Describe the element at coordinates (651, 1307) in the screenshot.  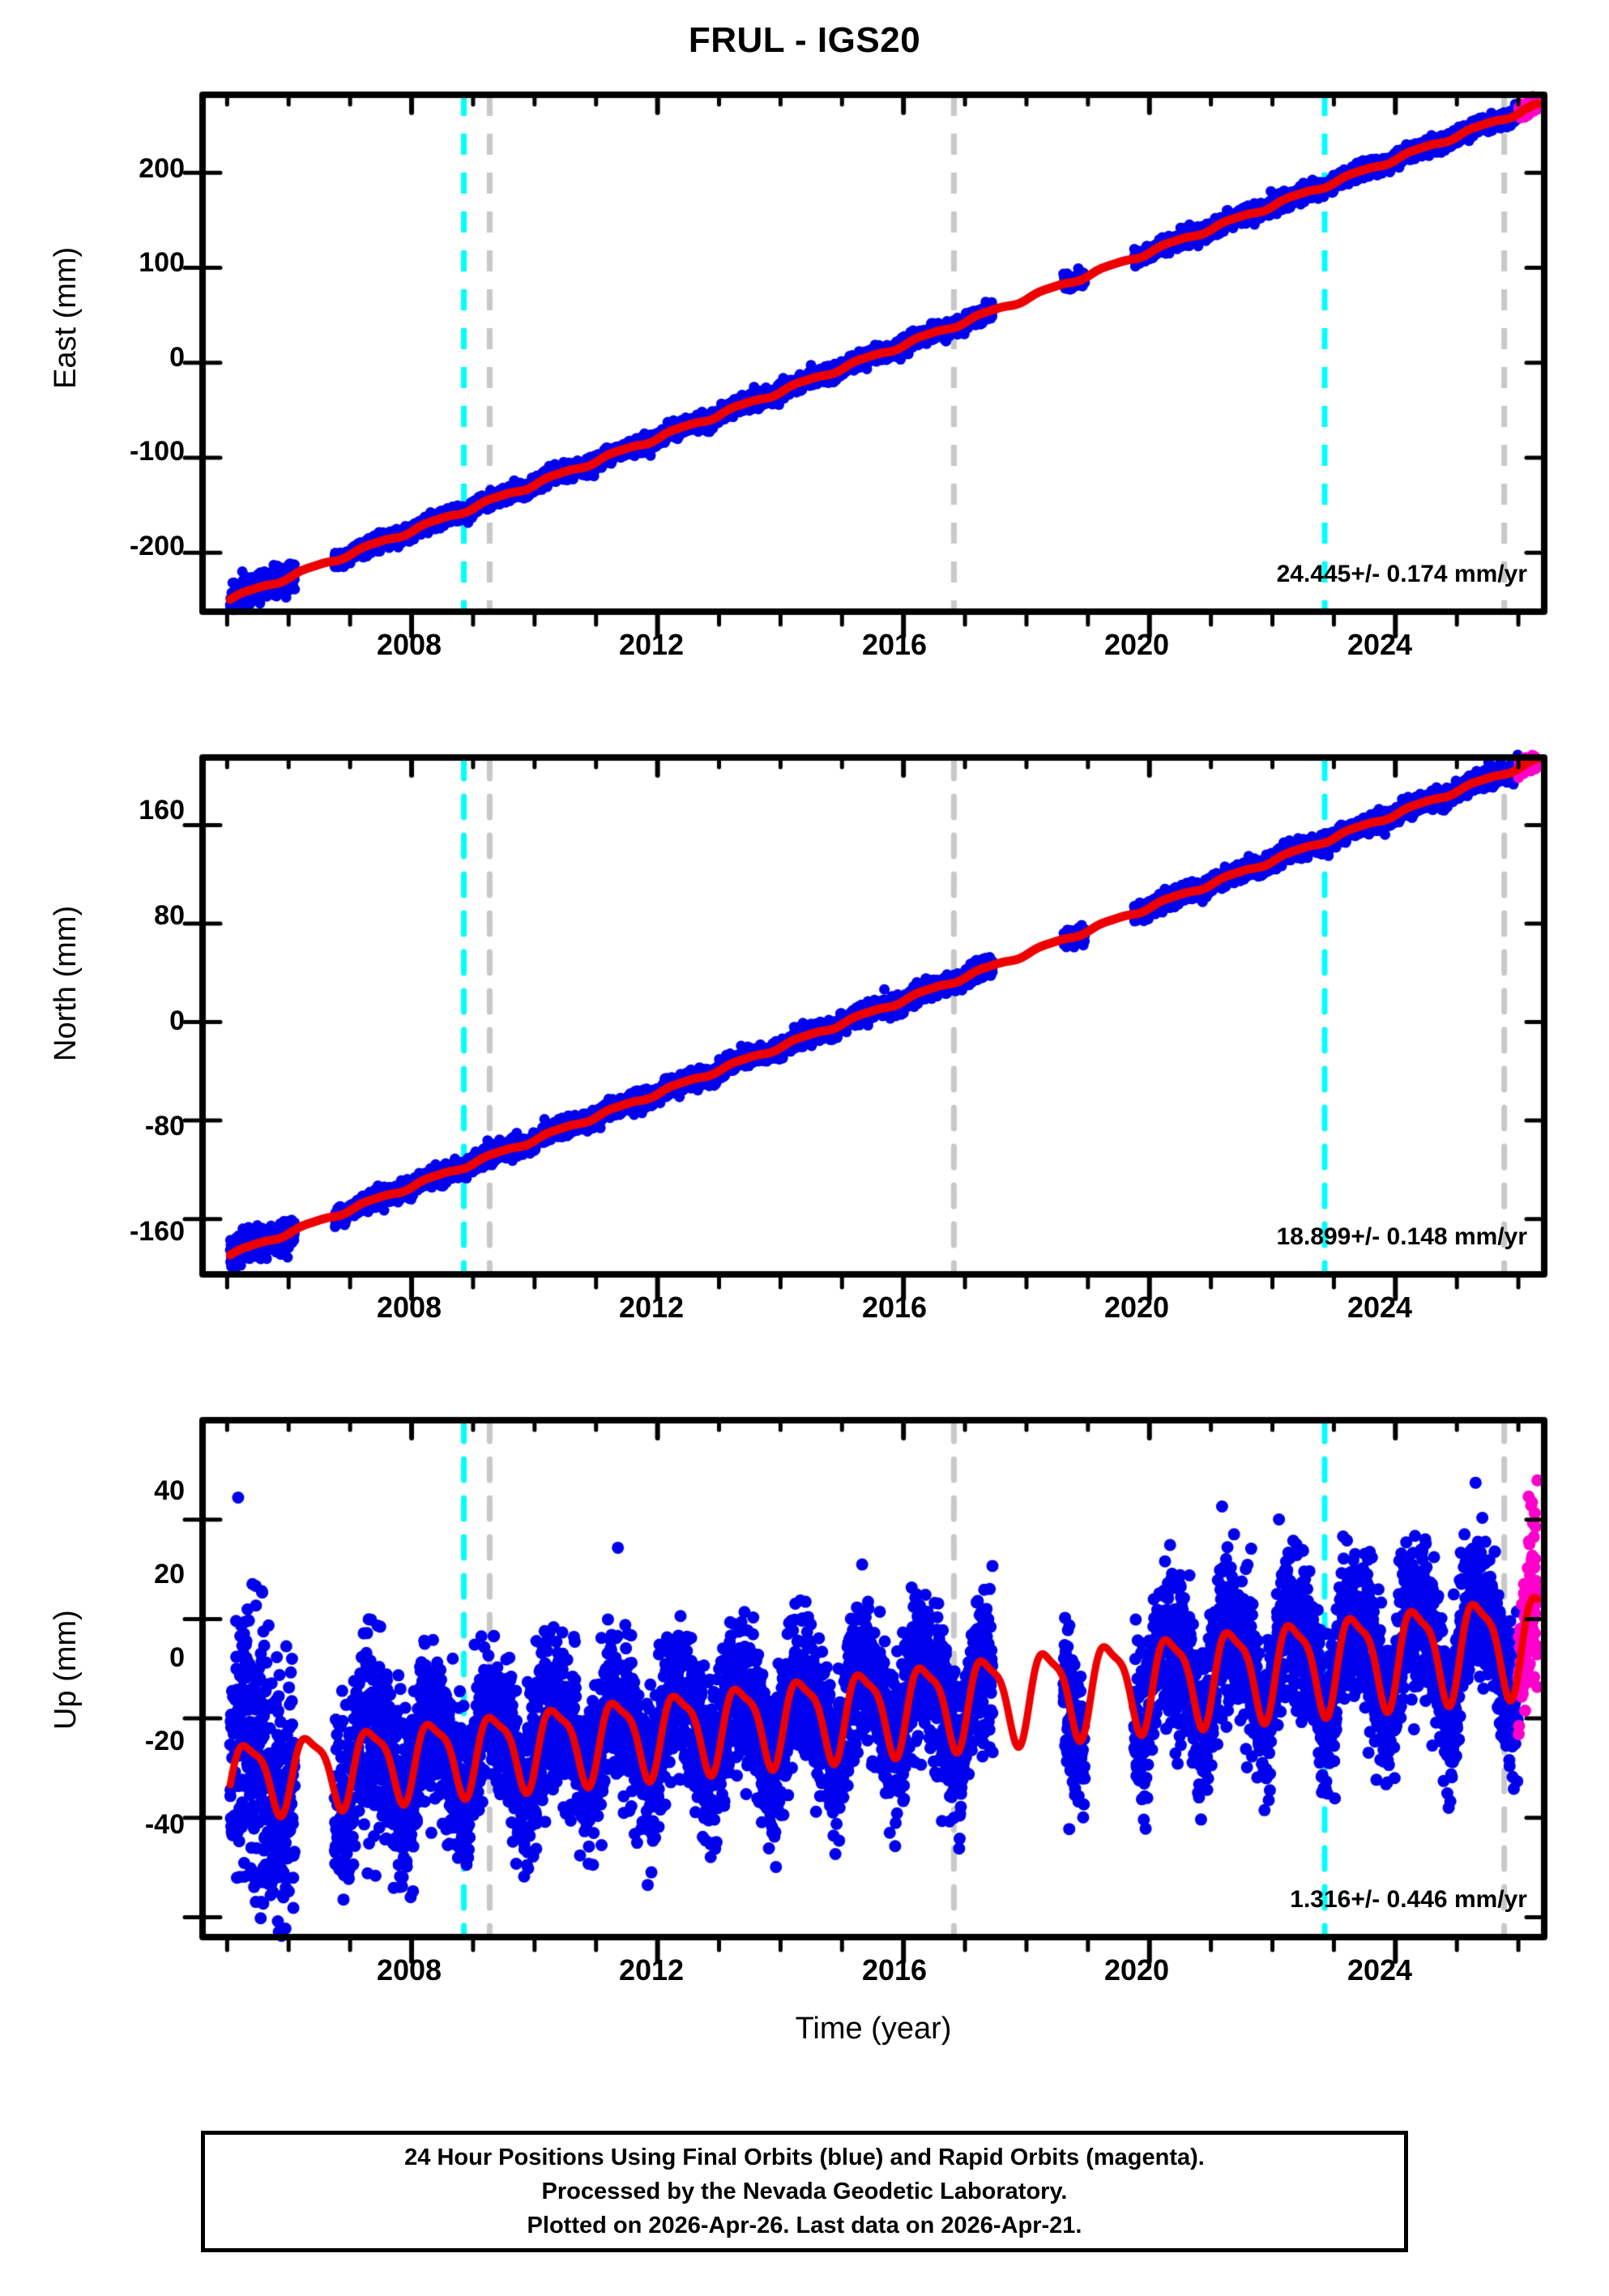
I see `north-xtick-2012: 2012` at that location.